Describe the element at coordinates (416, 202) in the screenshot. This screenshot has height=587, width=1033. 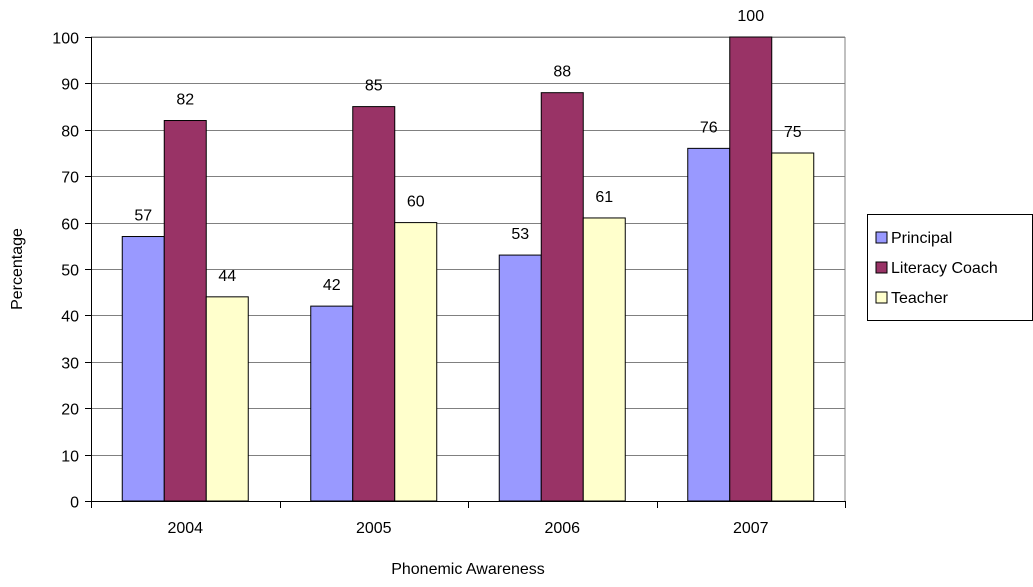
I see `data-label: 60` at that location.